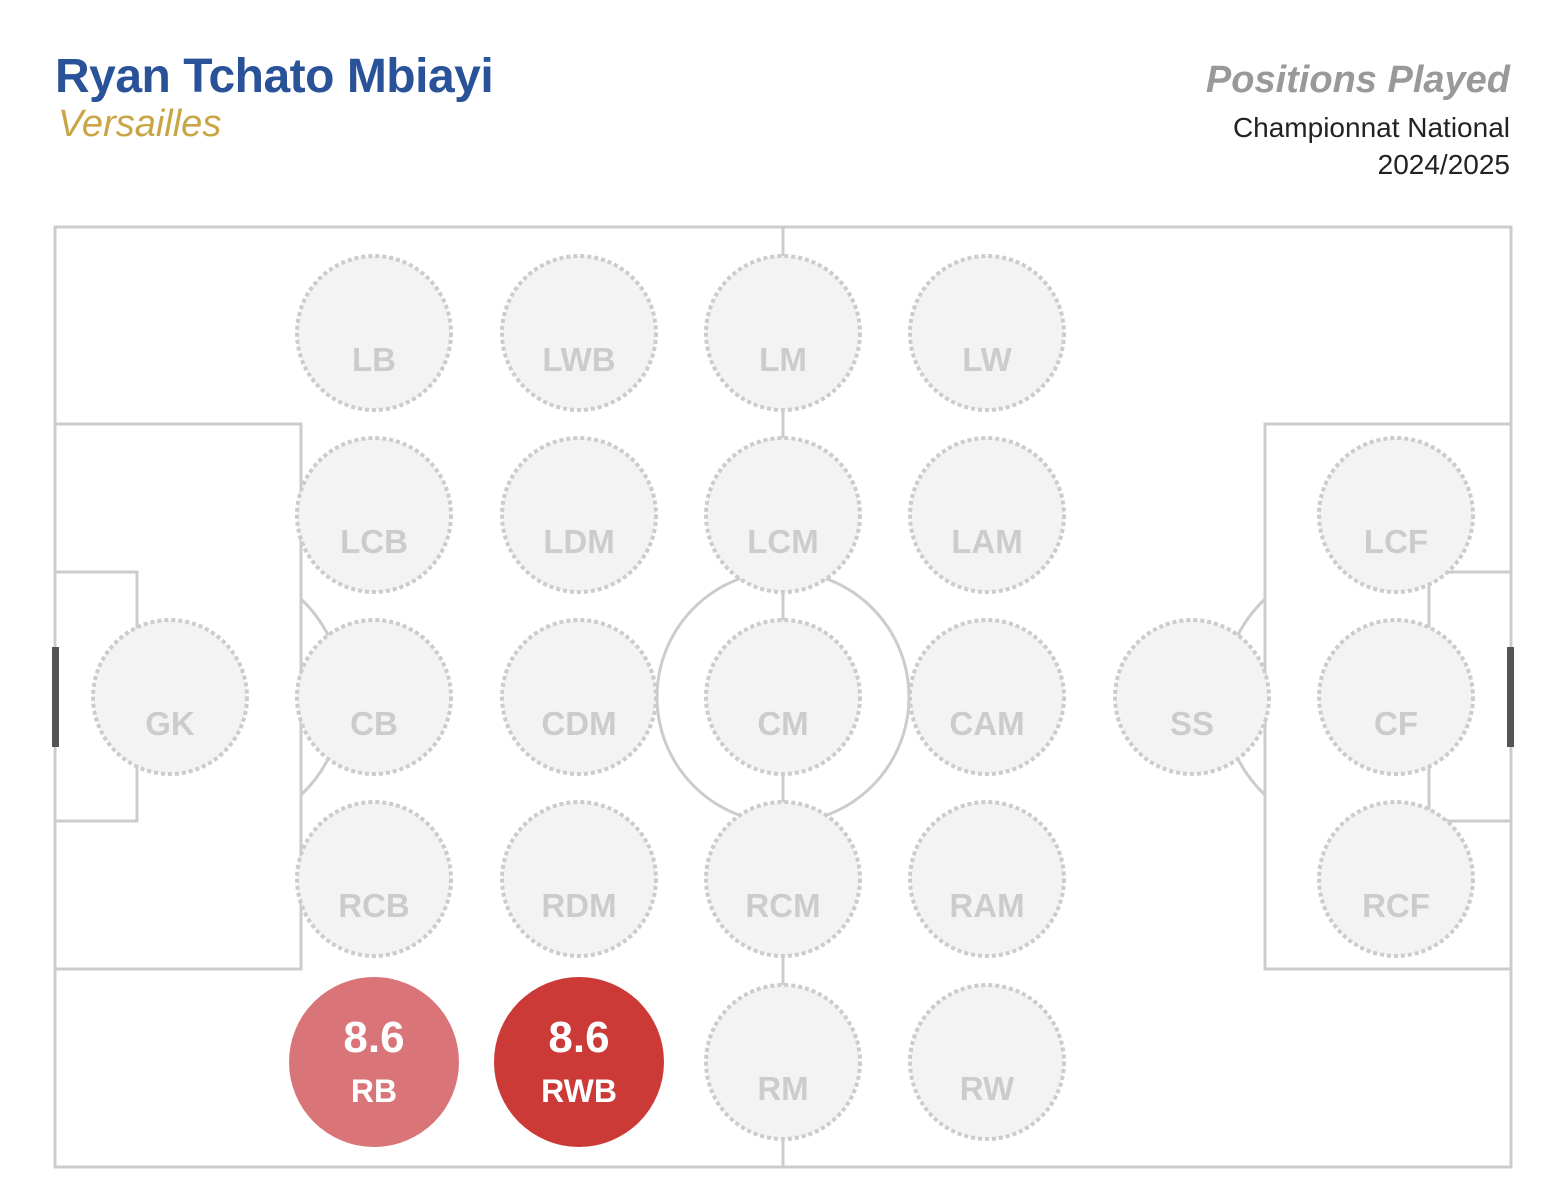 The height and width of the screenshot is (1202, 1552). I want to click on position-marker-cb, so click(374, 697).